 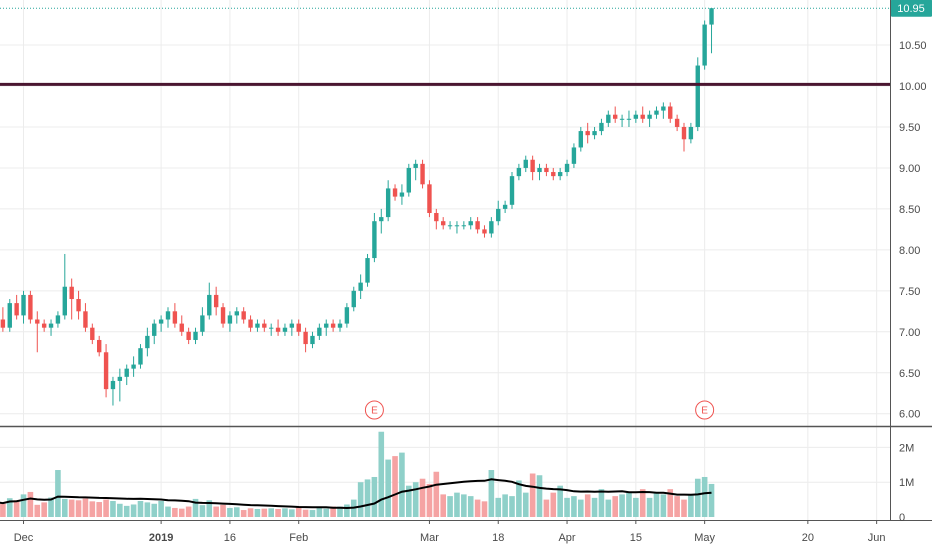 What do you see at coordinates (906, 448) in the screenshot?
I see `volume-tick-label: 2M` at bounding box center [906, 448].